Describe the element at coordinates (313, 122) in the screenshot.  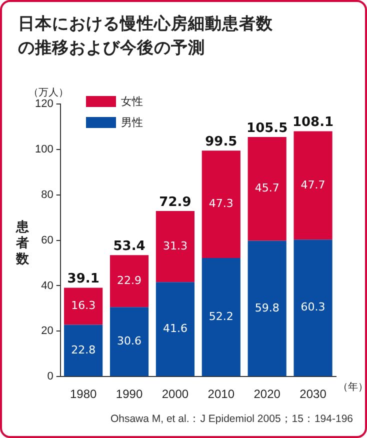
I see `total-label: 108.1` at that location.